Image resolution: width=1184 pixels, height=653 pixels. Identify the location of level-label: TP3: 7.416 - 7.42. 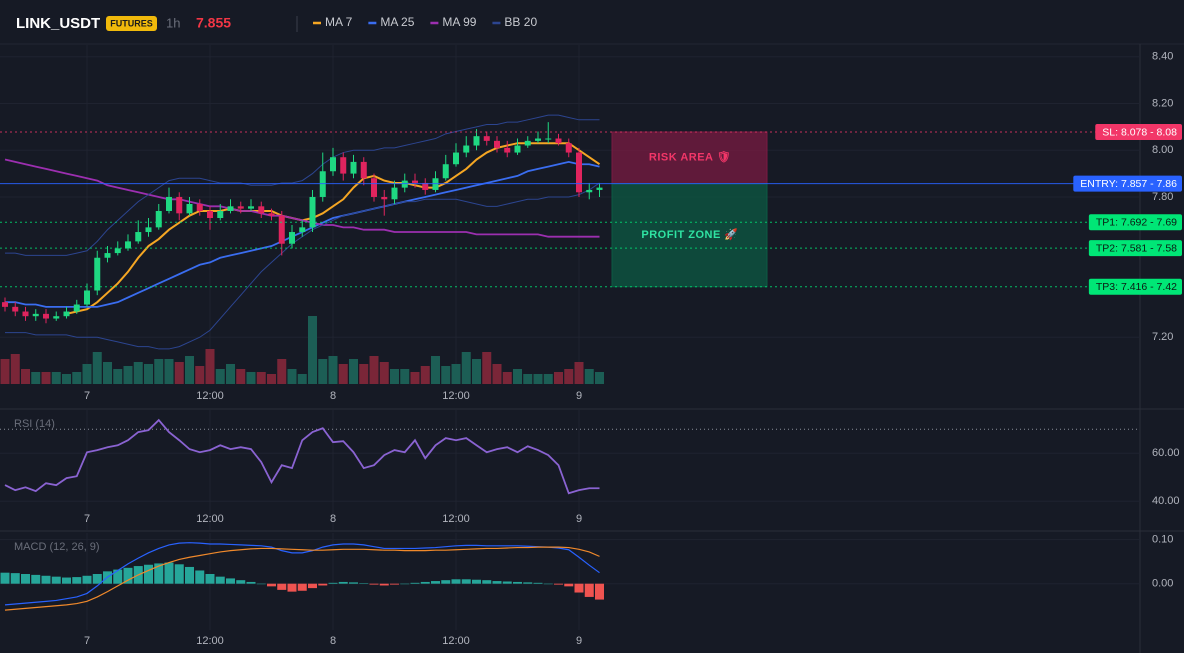
(1136, 287).